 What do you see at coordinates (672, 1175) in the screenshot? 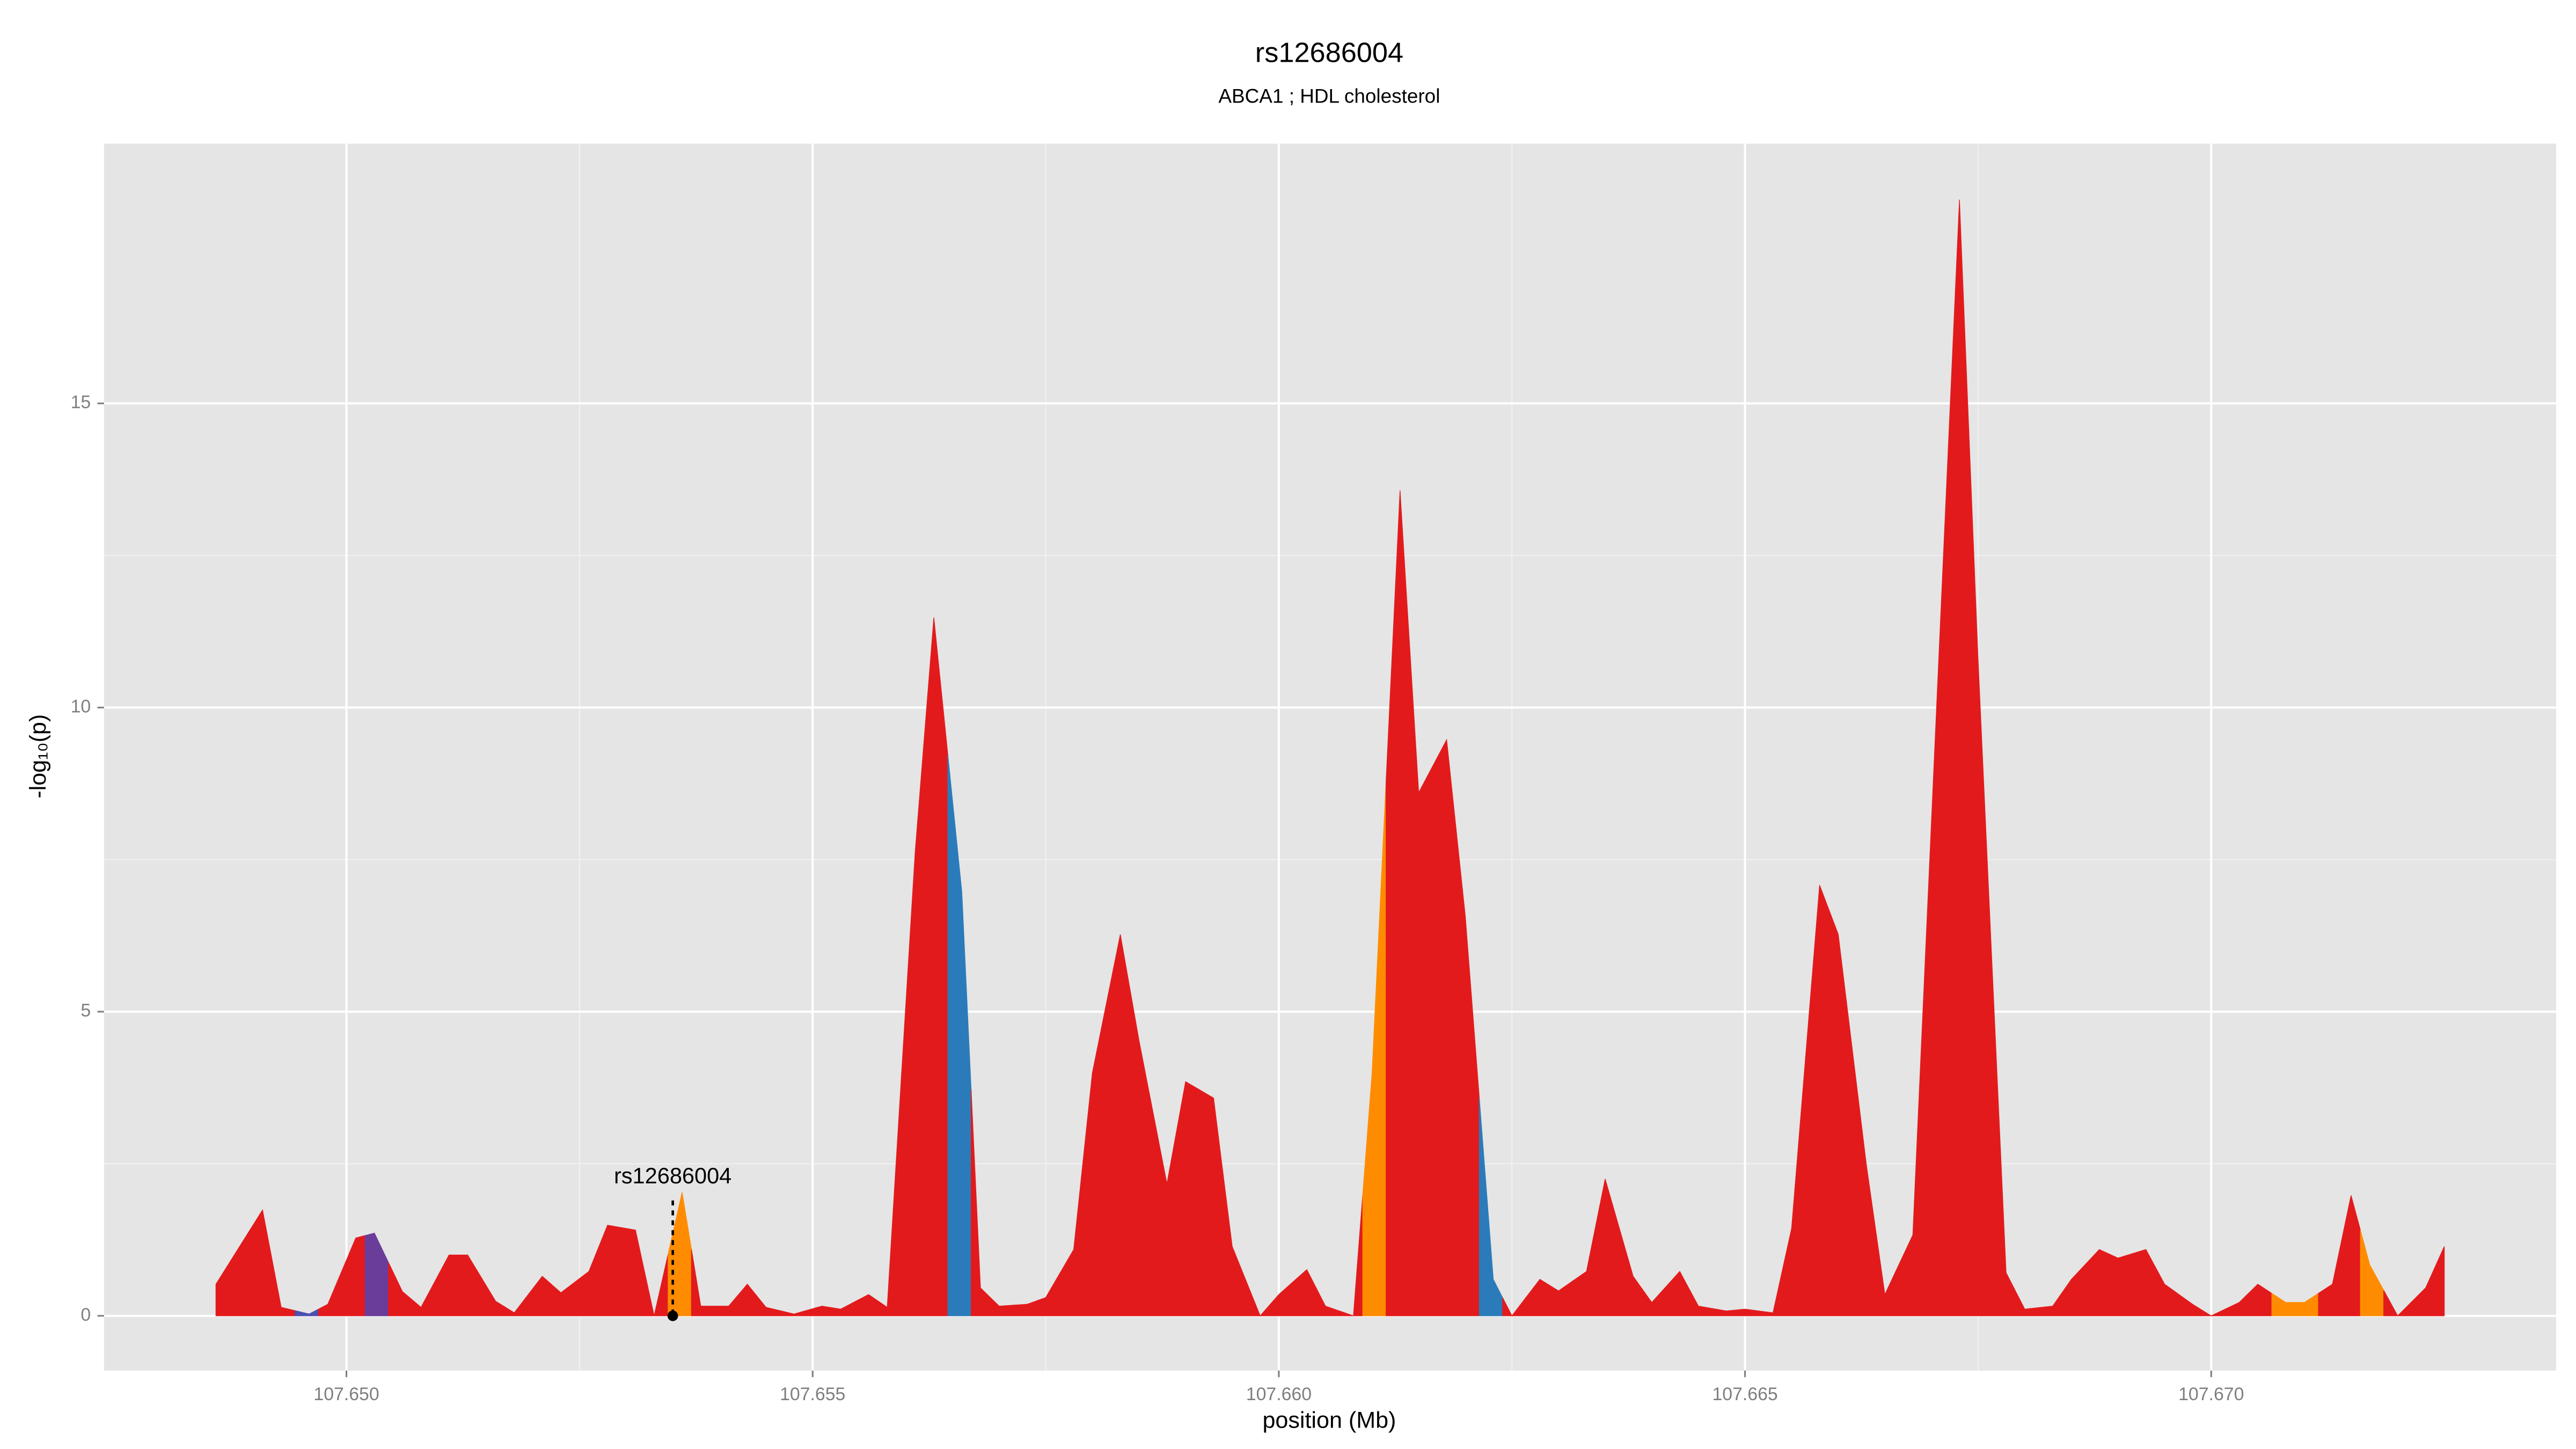
I see `annotation-label: rs12686004` at bounding box center [672, 1175].